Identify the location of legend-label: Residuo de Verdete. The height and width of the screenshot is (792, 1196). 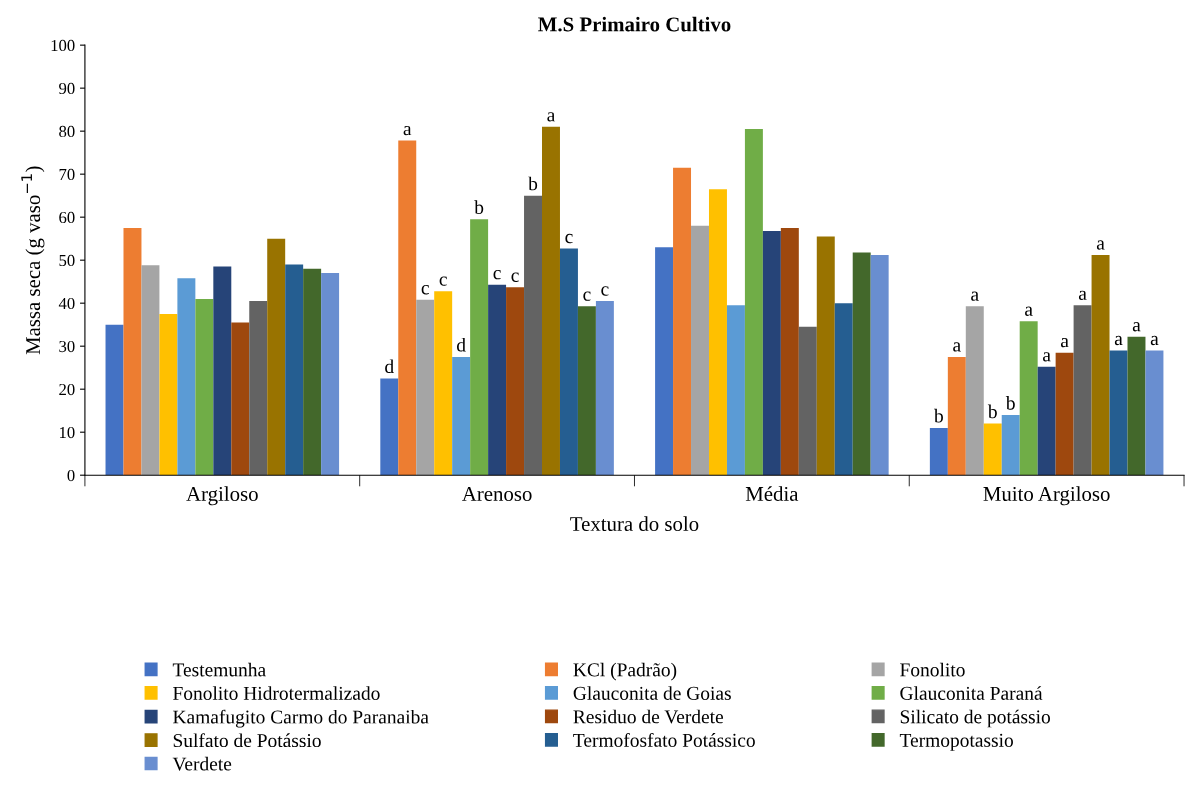
(648, 716).